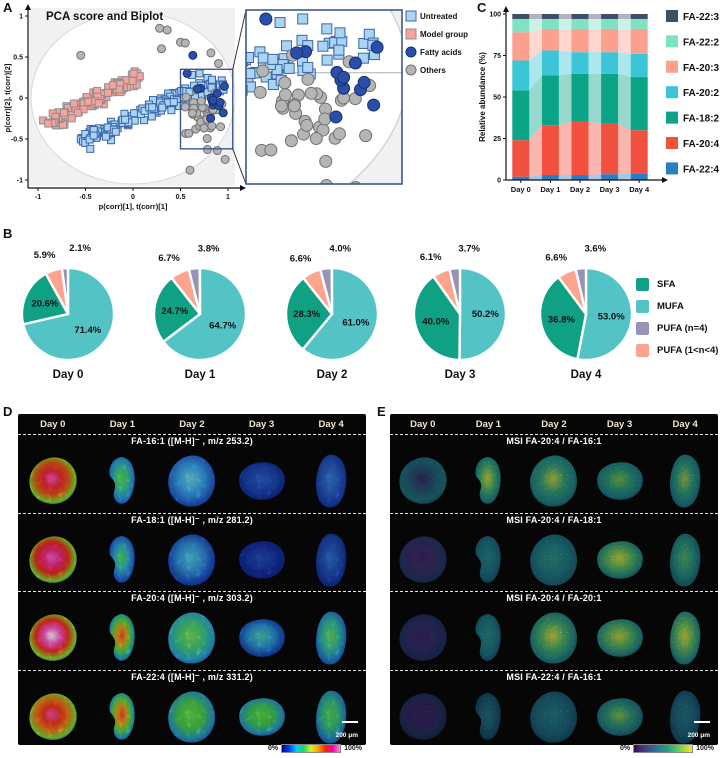 This screenshot has width=720, height=758. I want to click on svg-text: 1, so click(21, 17).